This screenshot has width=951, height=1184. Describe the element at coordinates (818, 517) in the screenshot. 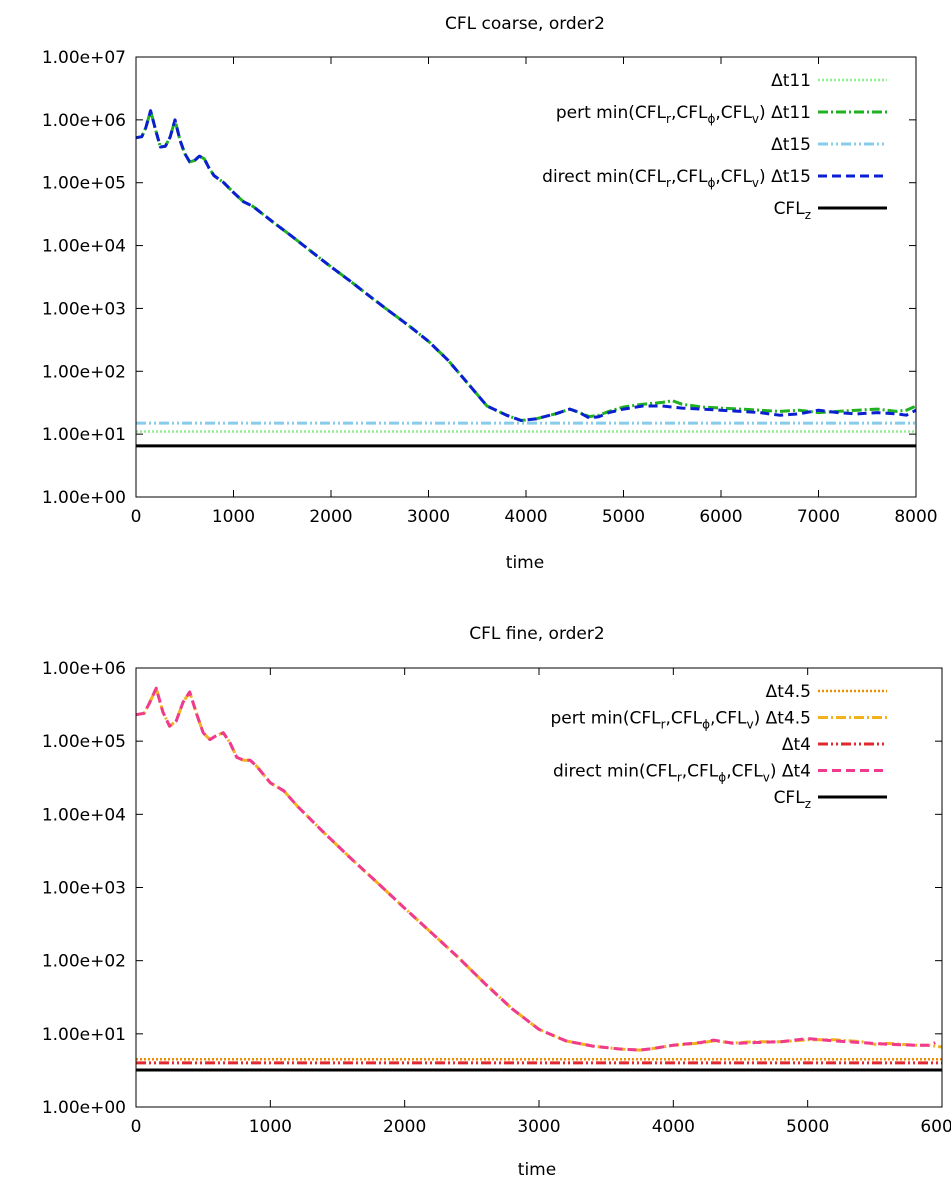

I see `x-tick-label: 7000` at that location.